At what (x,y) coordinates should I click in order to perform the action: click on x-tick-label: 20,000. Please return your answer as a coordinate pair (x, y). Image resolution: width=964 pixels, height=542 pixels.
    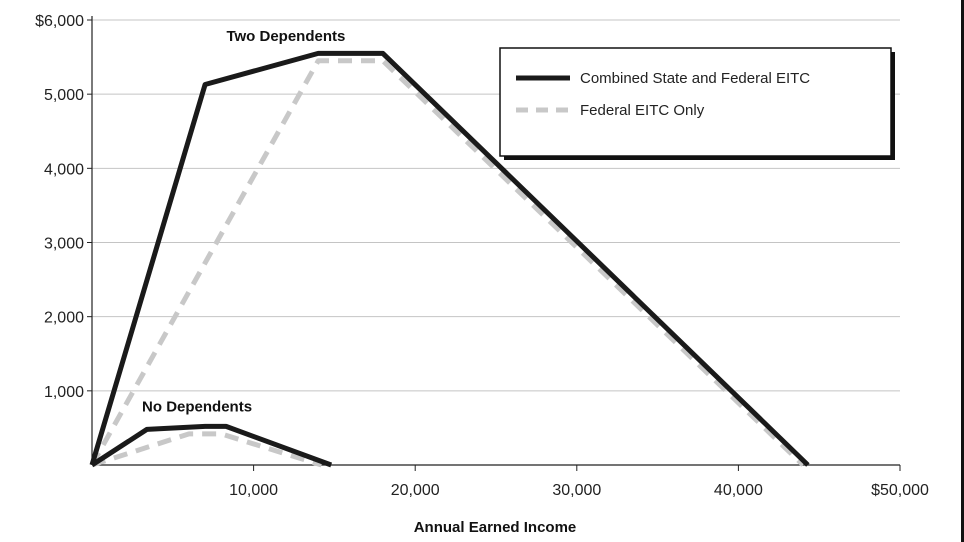
    Looking at the image, I should click on (415, 490).